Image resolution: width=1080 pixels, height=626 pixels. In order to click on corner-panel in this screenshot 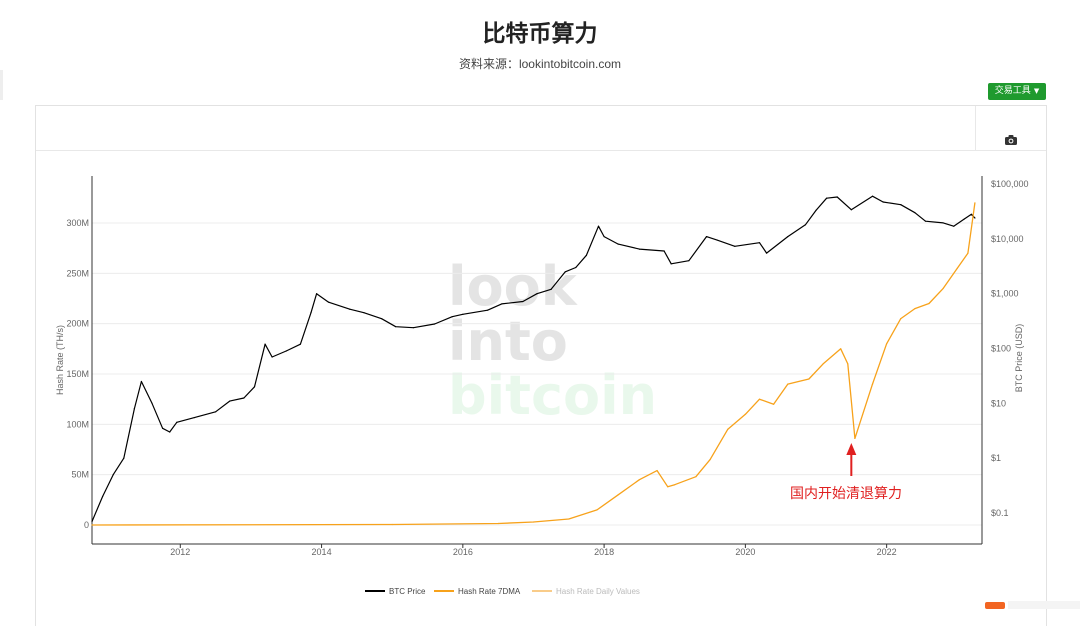, I will do `click(1044, 605)`.